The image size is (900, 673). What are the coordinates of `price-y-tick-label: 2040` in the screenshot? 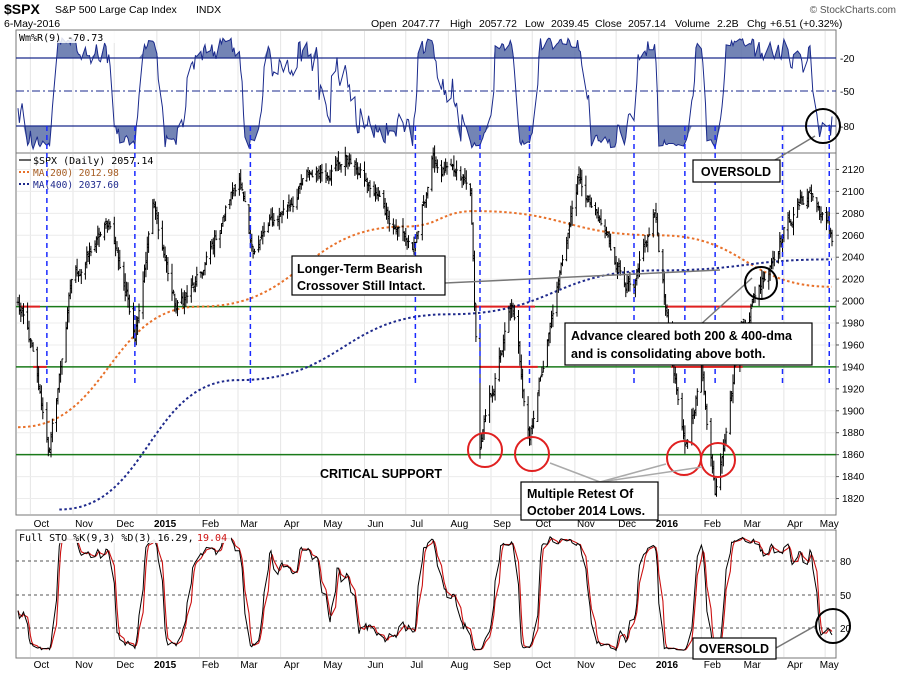 It's located at (853, 258).